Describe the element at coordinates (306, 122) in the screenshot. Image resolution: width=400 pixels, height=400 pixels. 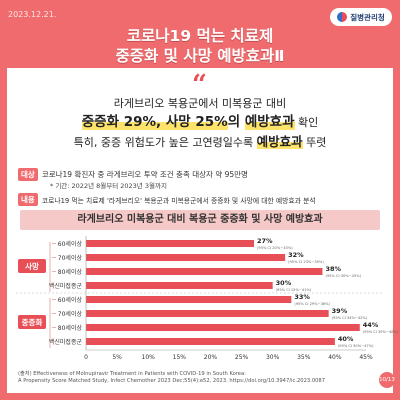
I see `headline-line2-end: 확인` at that location.